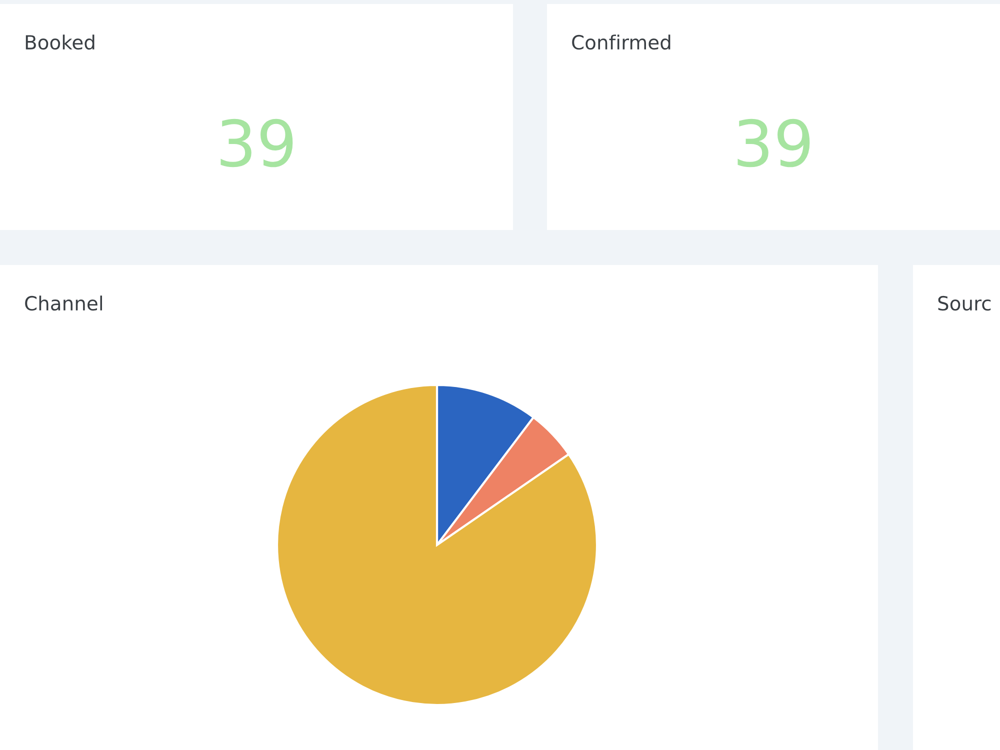  What do you see at coordinates (437, 545) in the screenshot?
I see `pie-slice` at bounding box center [437, 545].